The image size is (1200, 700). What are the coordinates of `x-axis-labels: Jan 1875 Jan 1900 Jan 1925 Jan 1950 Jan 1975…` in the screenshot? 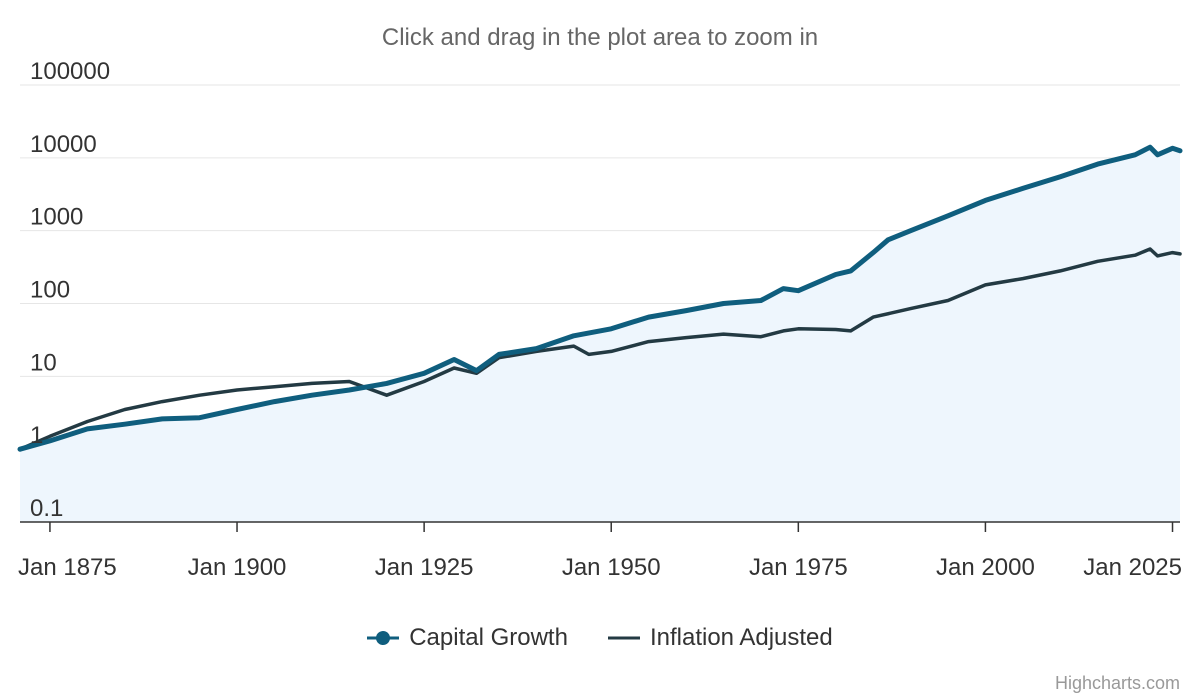 It's located at (600, 567).